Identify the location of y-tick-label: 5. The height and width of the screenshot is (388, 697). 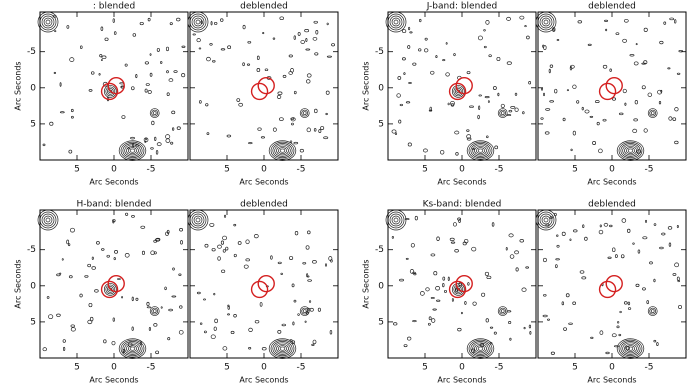
(381, 124).